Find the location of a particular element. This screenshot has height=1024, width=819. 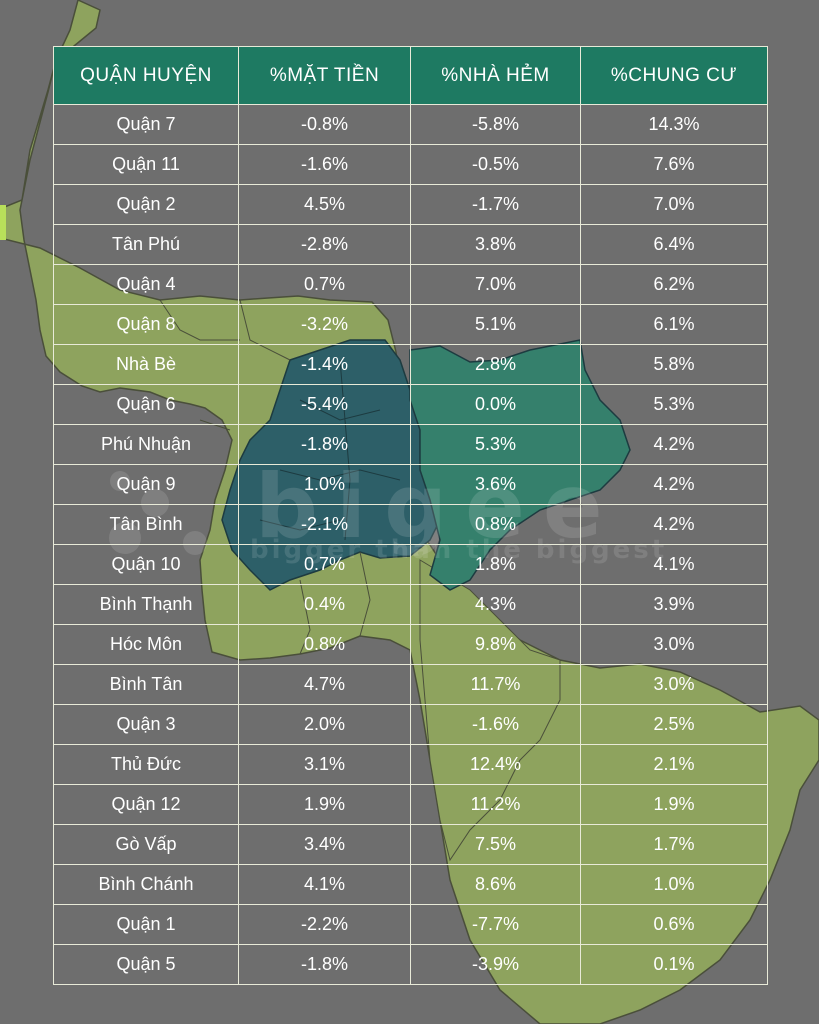

table-row: Quận 9 1.0% 3.6% 4.2% is located at coordinates (410, 484).